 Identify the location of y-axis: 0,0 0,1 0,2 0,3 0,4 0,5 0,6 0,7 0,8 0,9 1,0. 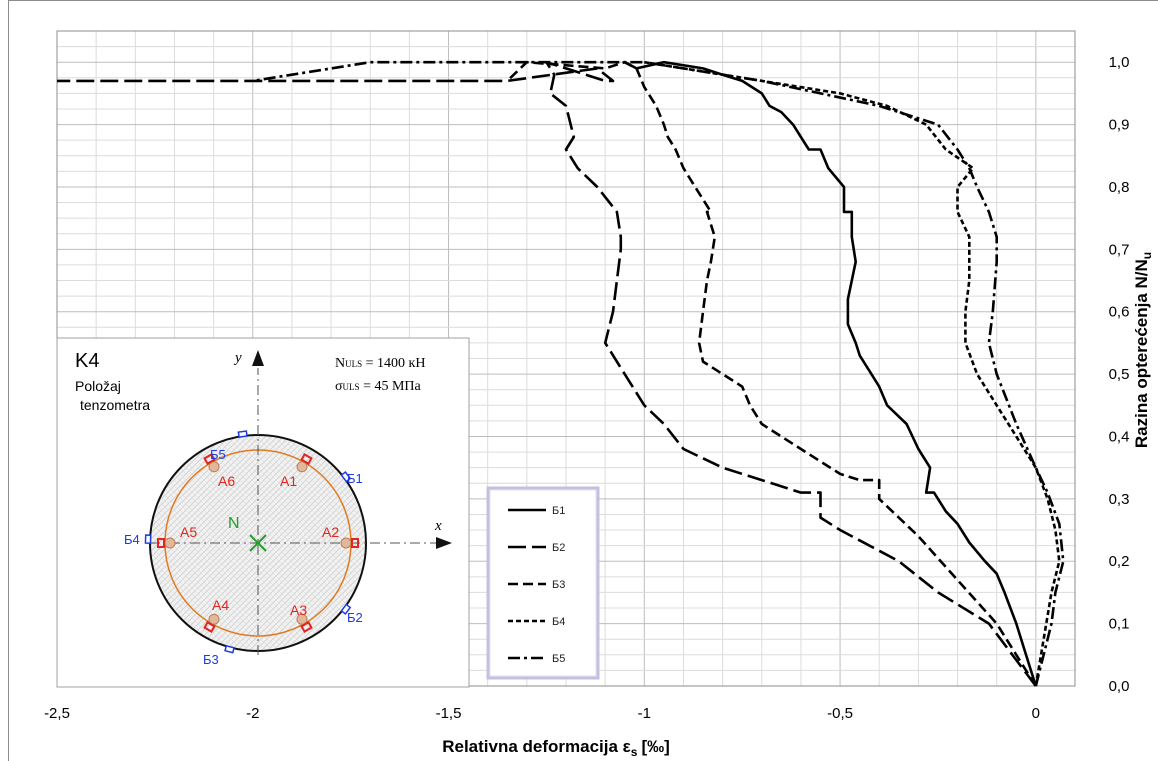
(1119, 374).